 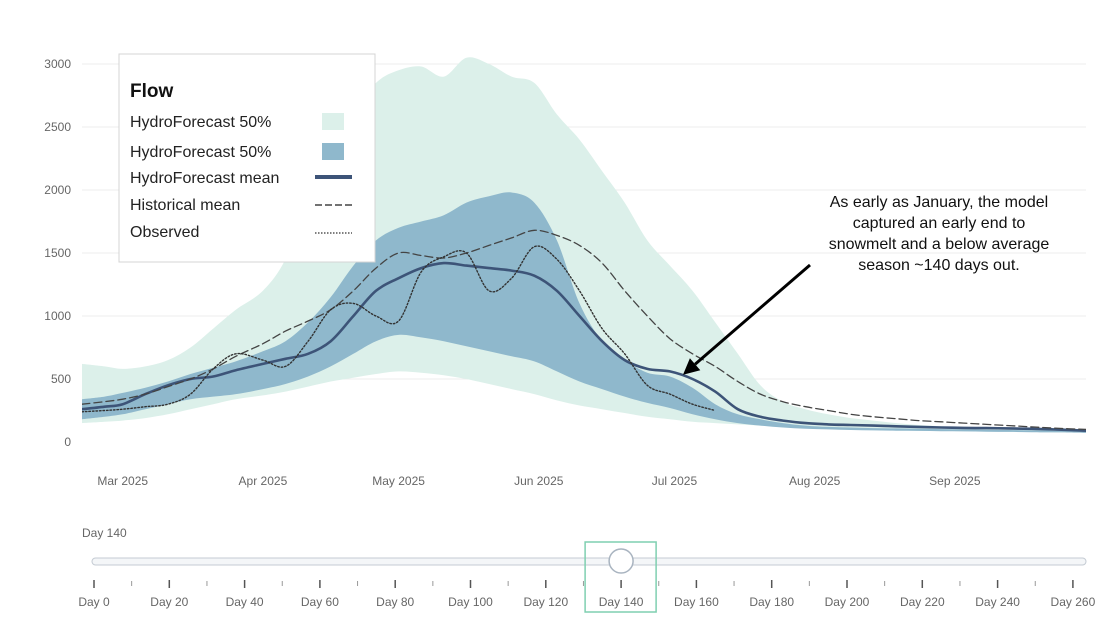 I want to click on annotation-line-2: captured an early end to, so click(x=939, y=223).